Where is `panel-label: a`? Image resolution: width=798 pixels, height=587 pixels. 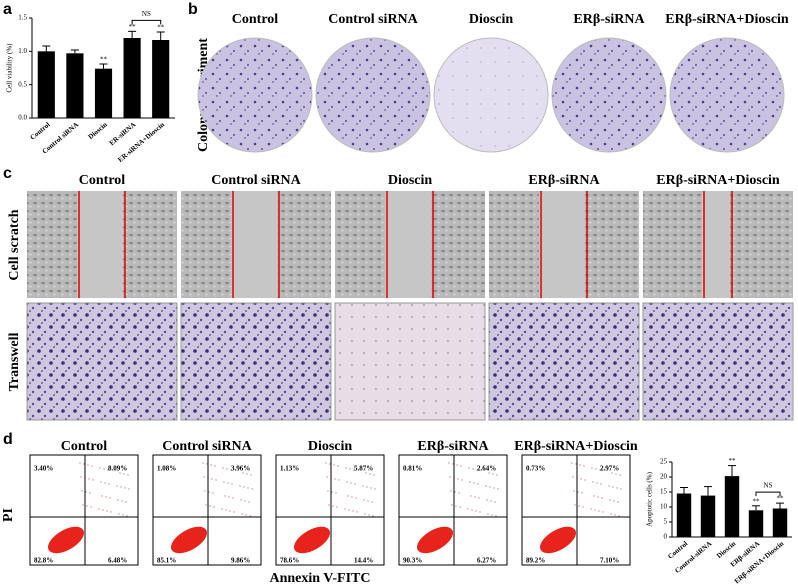
panel-label: a is located at coordinates (7, 9).